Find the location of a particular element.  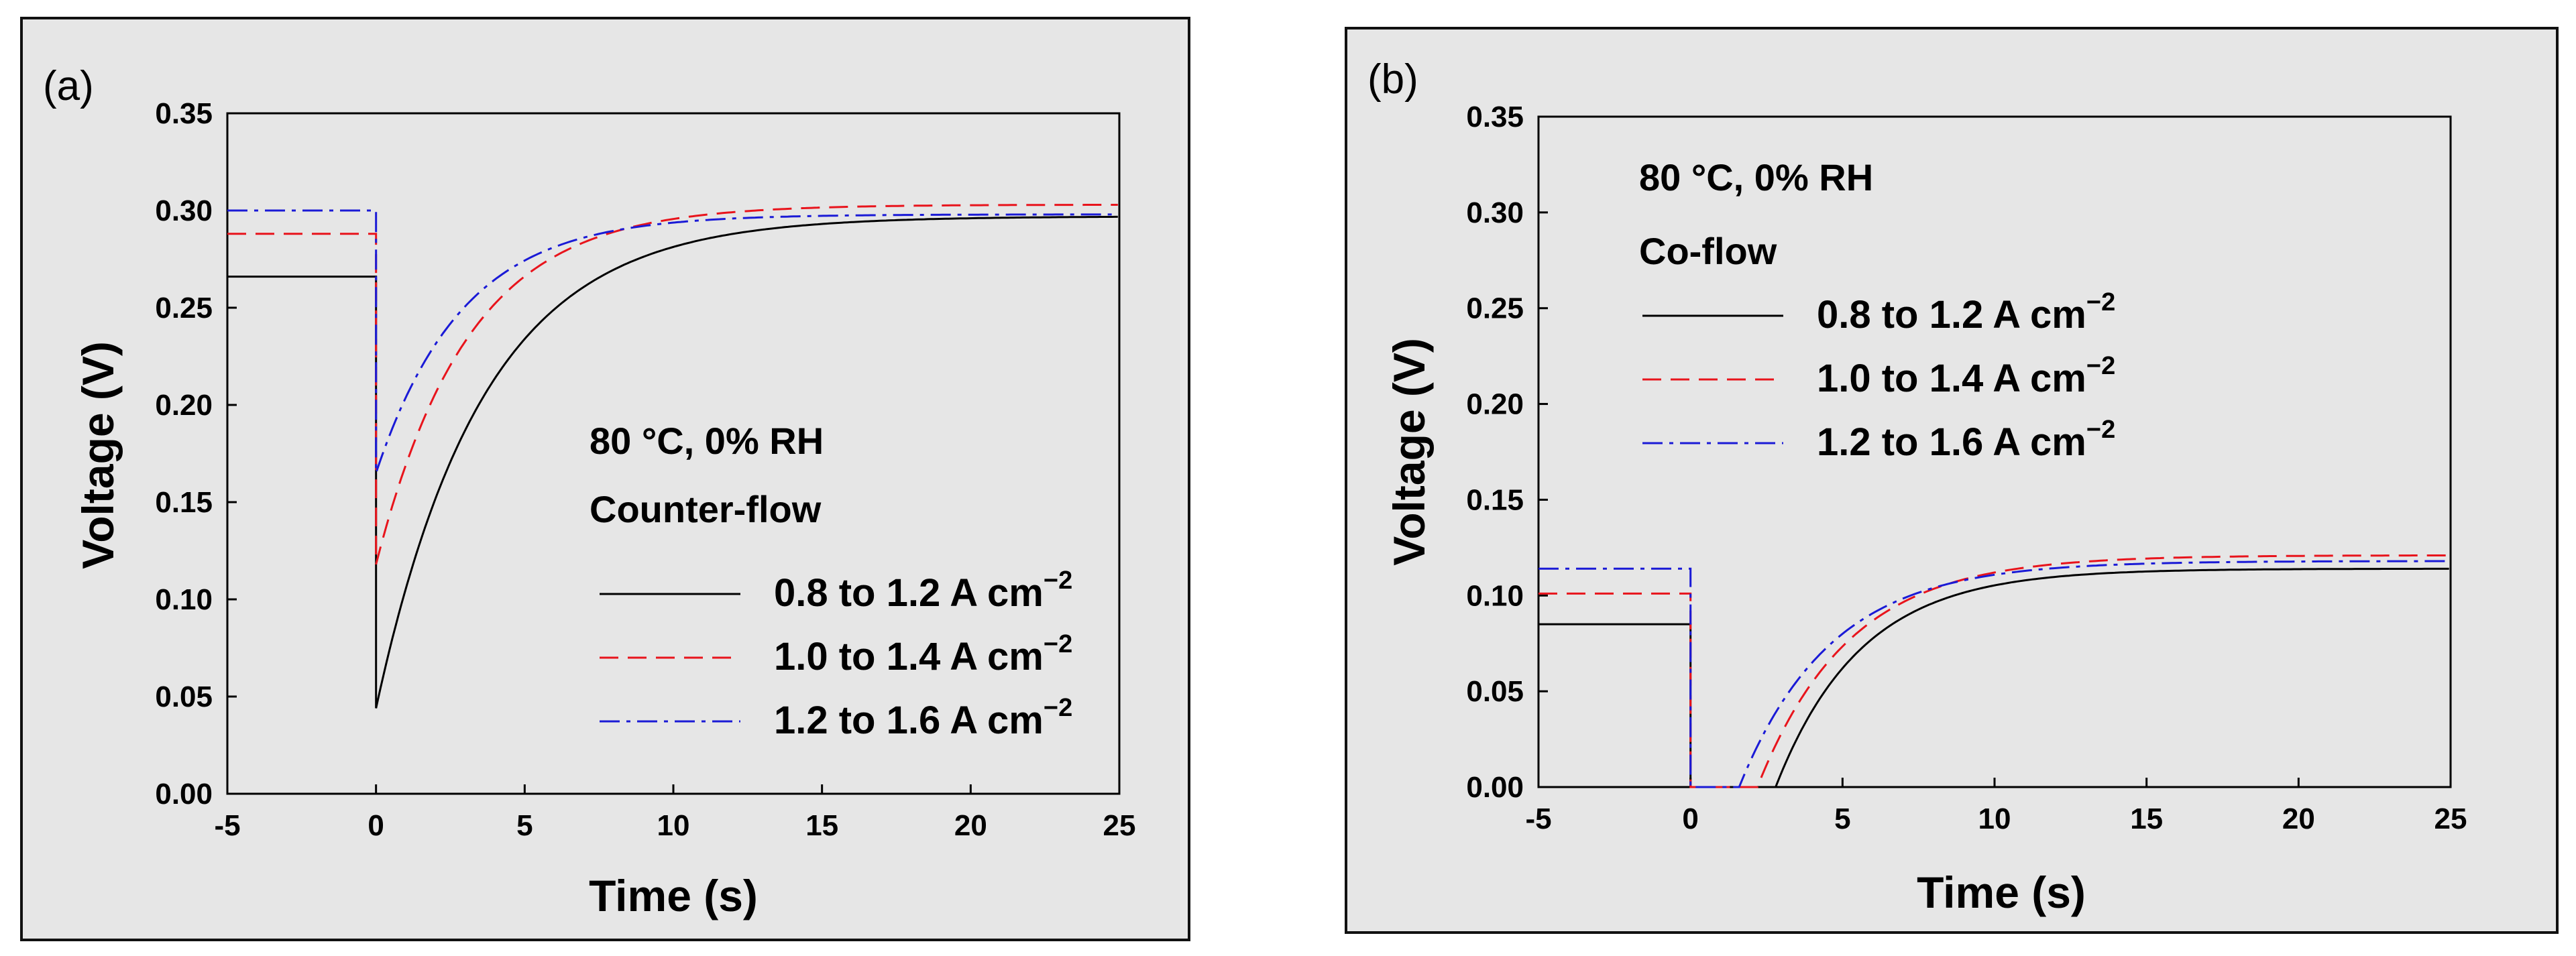

annotation-flow: Co-flow is located at coordinates (1708, 251).